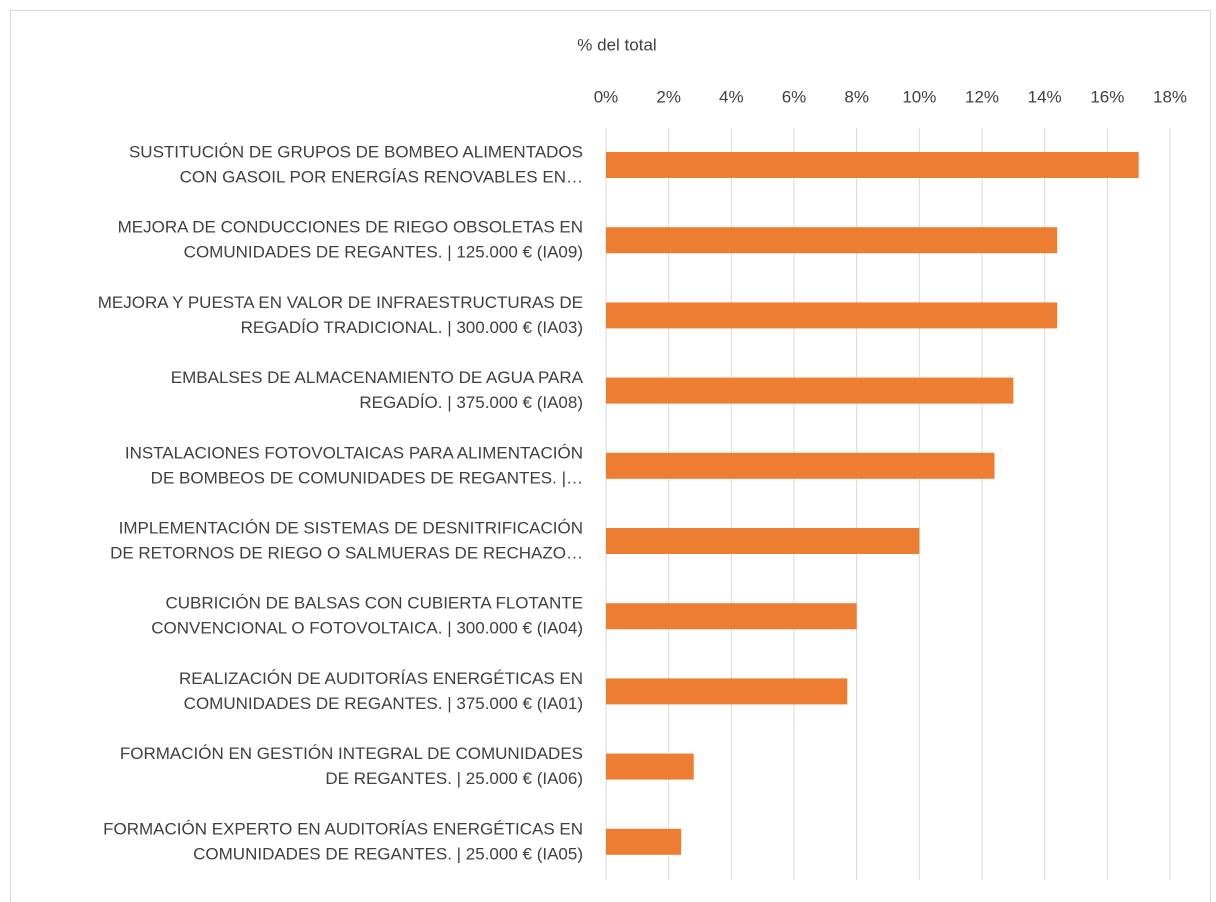 This screenshot has height=902, width=1216. Describe the element at coordinates (471, 402) in the screenshot. I see `y-tick-label: REGADÍO. | 375.000 € (IA08)` at that location.